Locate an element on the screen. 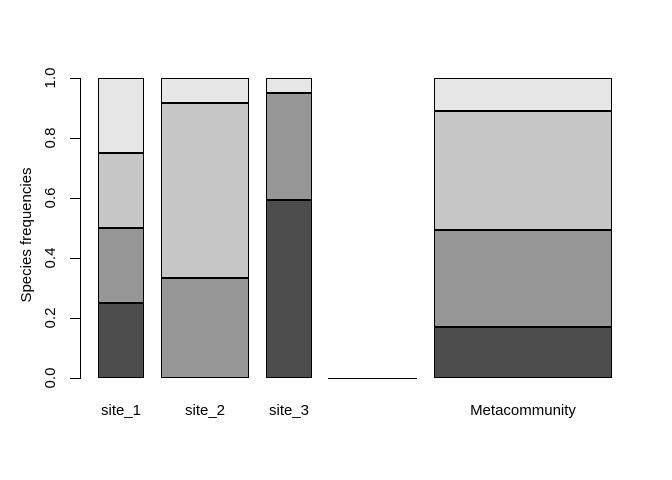 The width and height of the screenshot is (672, 480). y-axis-line is located at coordinates (80, 228).